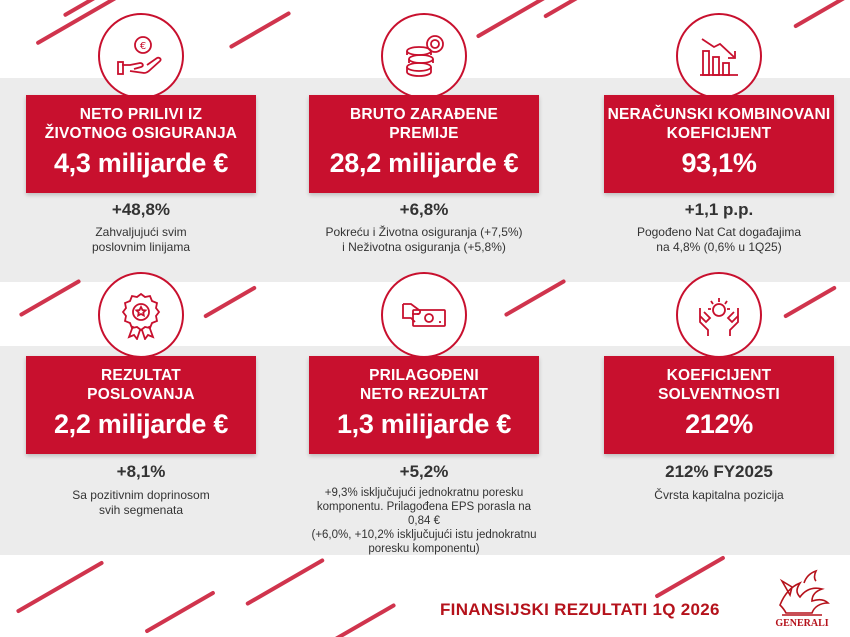 The width and height of the screenshot is (850, 637). I want to click on kpi-box: REZULTAT POSLOVANJA 2,2 milijarde €, so click(141, 405).